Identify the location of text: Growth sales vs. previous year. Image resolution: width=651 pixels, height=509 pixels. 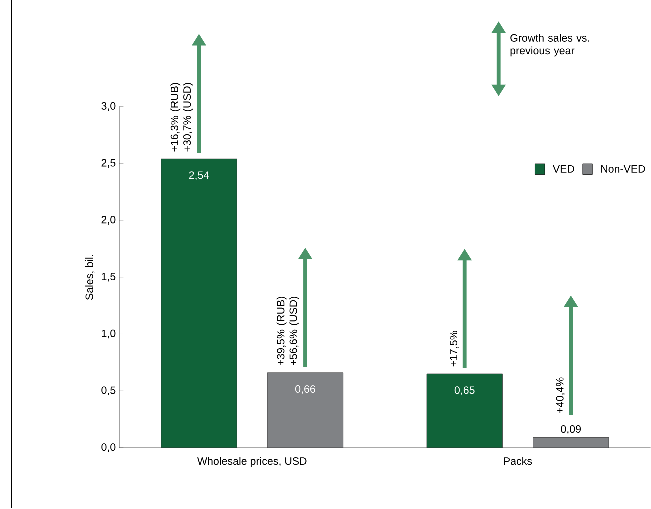
(550, 45).